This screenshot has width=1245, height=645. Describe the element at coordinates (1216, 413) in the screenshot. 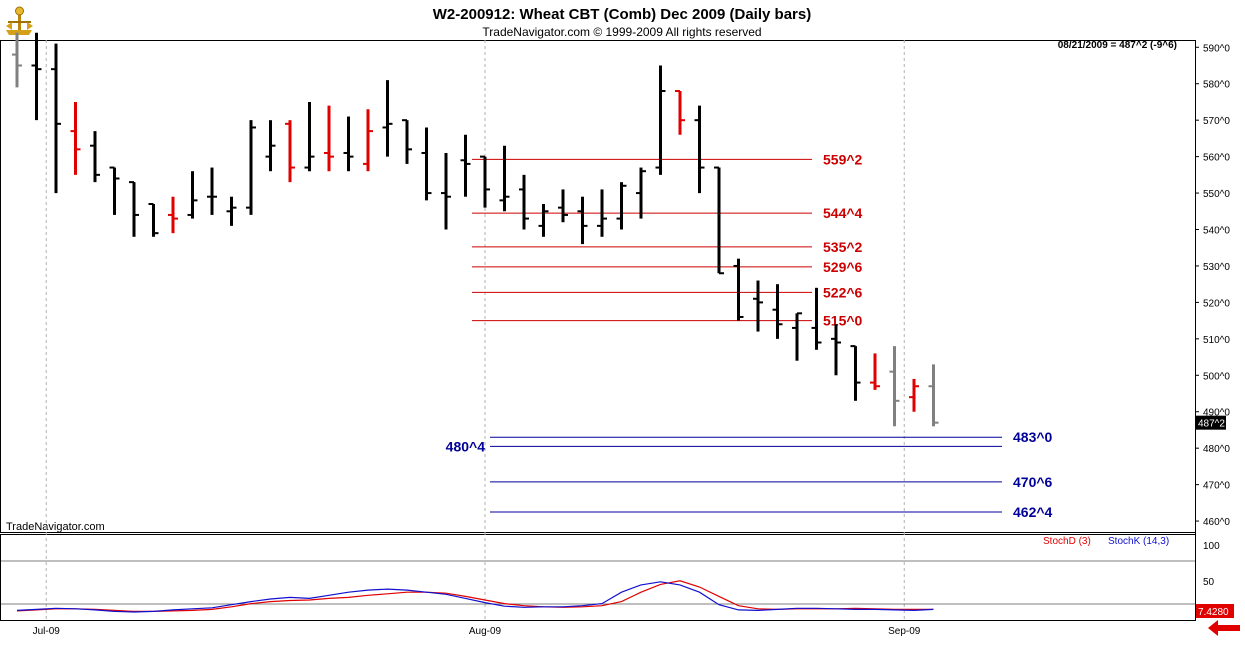

I see `price-tick-label: 490^0` at that location.